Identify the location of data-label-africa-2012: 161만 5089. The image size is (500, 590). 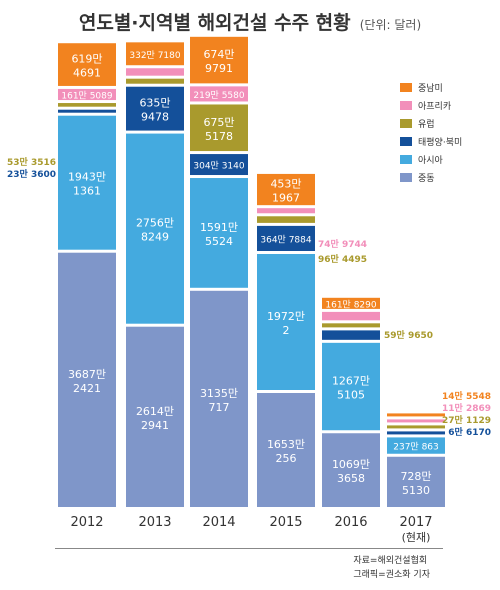
(86, 95).